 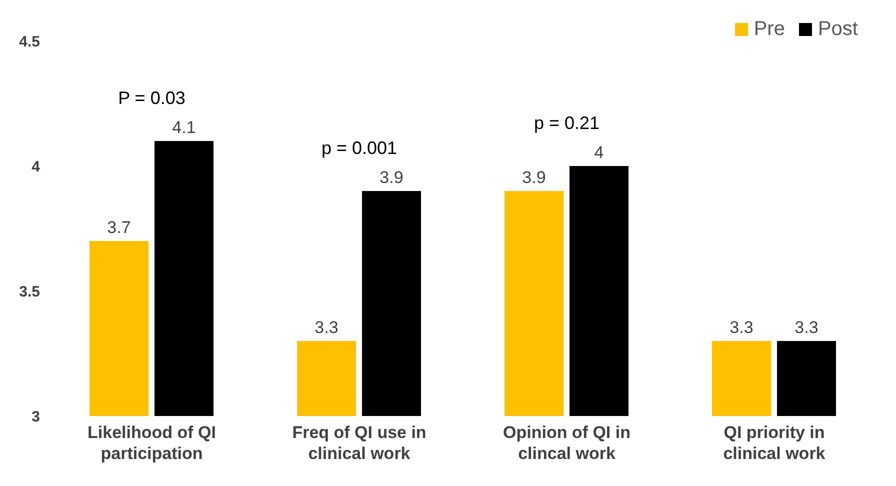 What do you see at coordinates (152, 98) in the screenshot?
I see `annotation: P = 0.03` at bounding box center [152, 98].